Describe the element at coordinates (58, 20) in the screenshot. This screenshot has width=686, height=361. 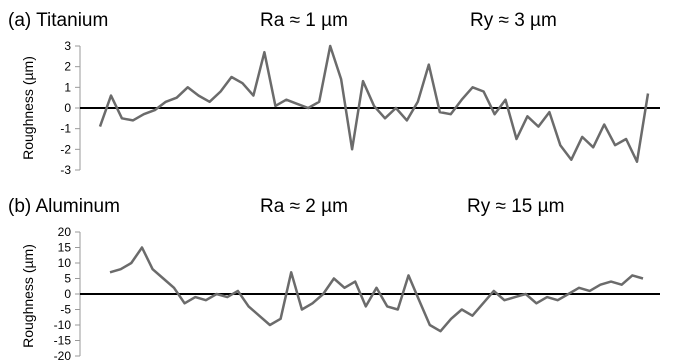
I see `panel-a-title: (a) Titanium` at that location.